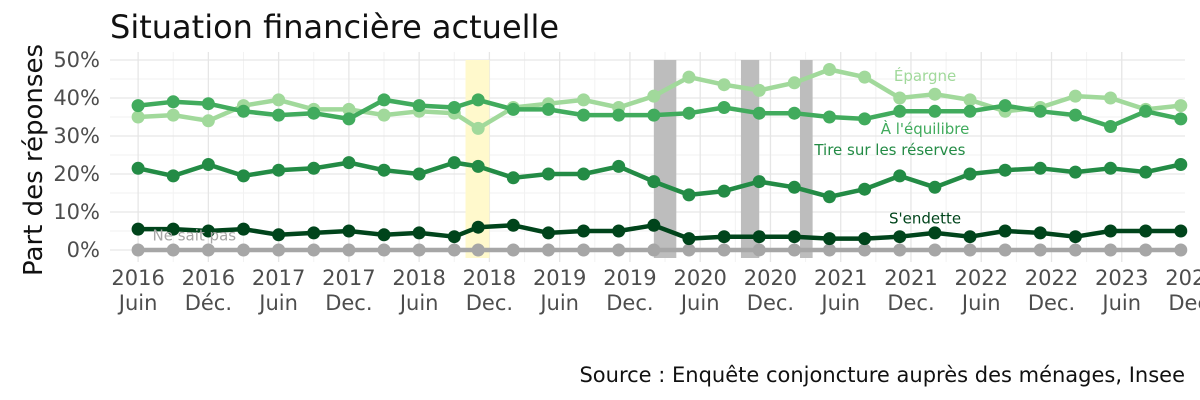 The width and height of the screenshot is (1200, 400). I want to click on y-tick-label: 30%, so click(76, 136).